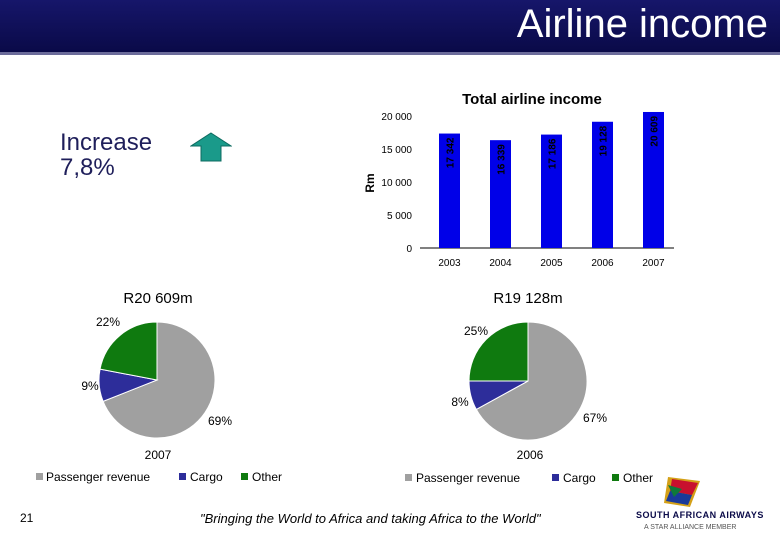  I want to click on y-axis-label: Rm, so click(370, 182).